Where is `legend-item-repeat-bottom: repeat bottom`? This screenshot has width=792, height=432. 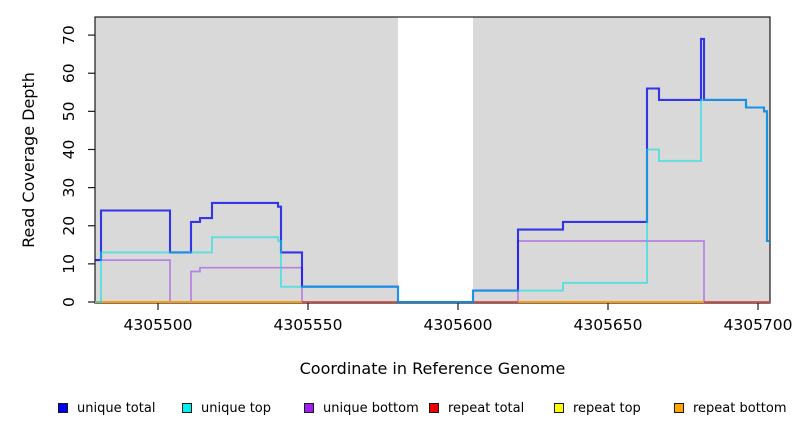 legend-item-repeat-bottom: repeat bottom is located at coordinates (730, 408).